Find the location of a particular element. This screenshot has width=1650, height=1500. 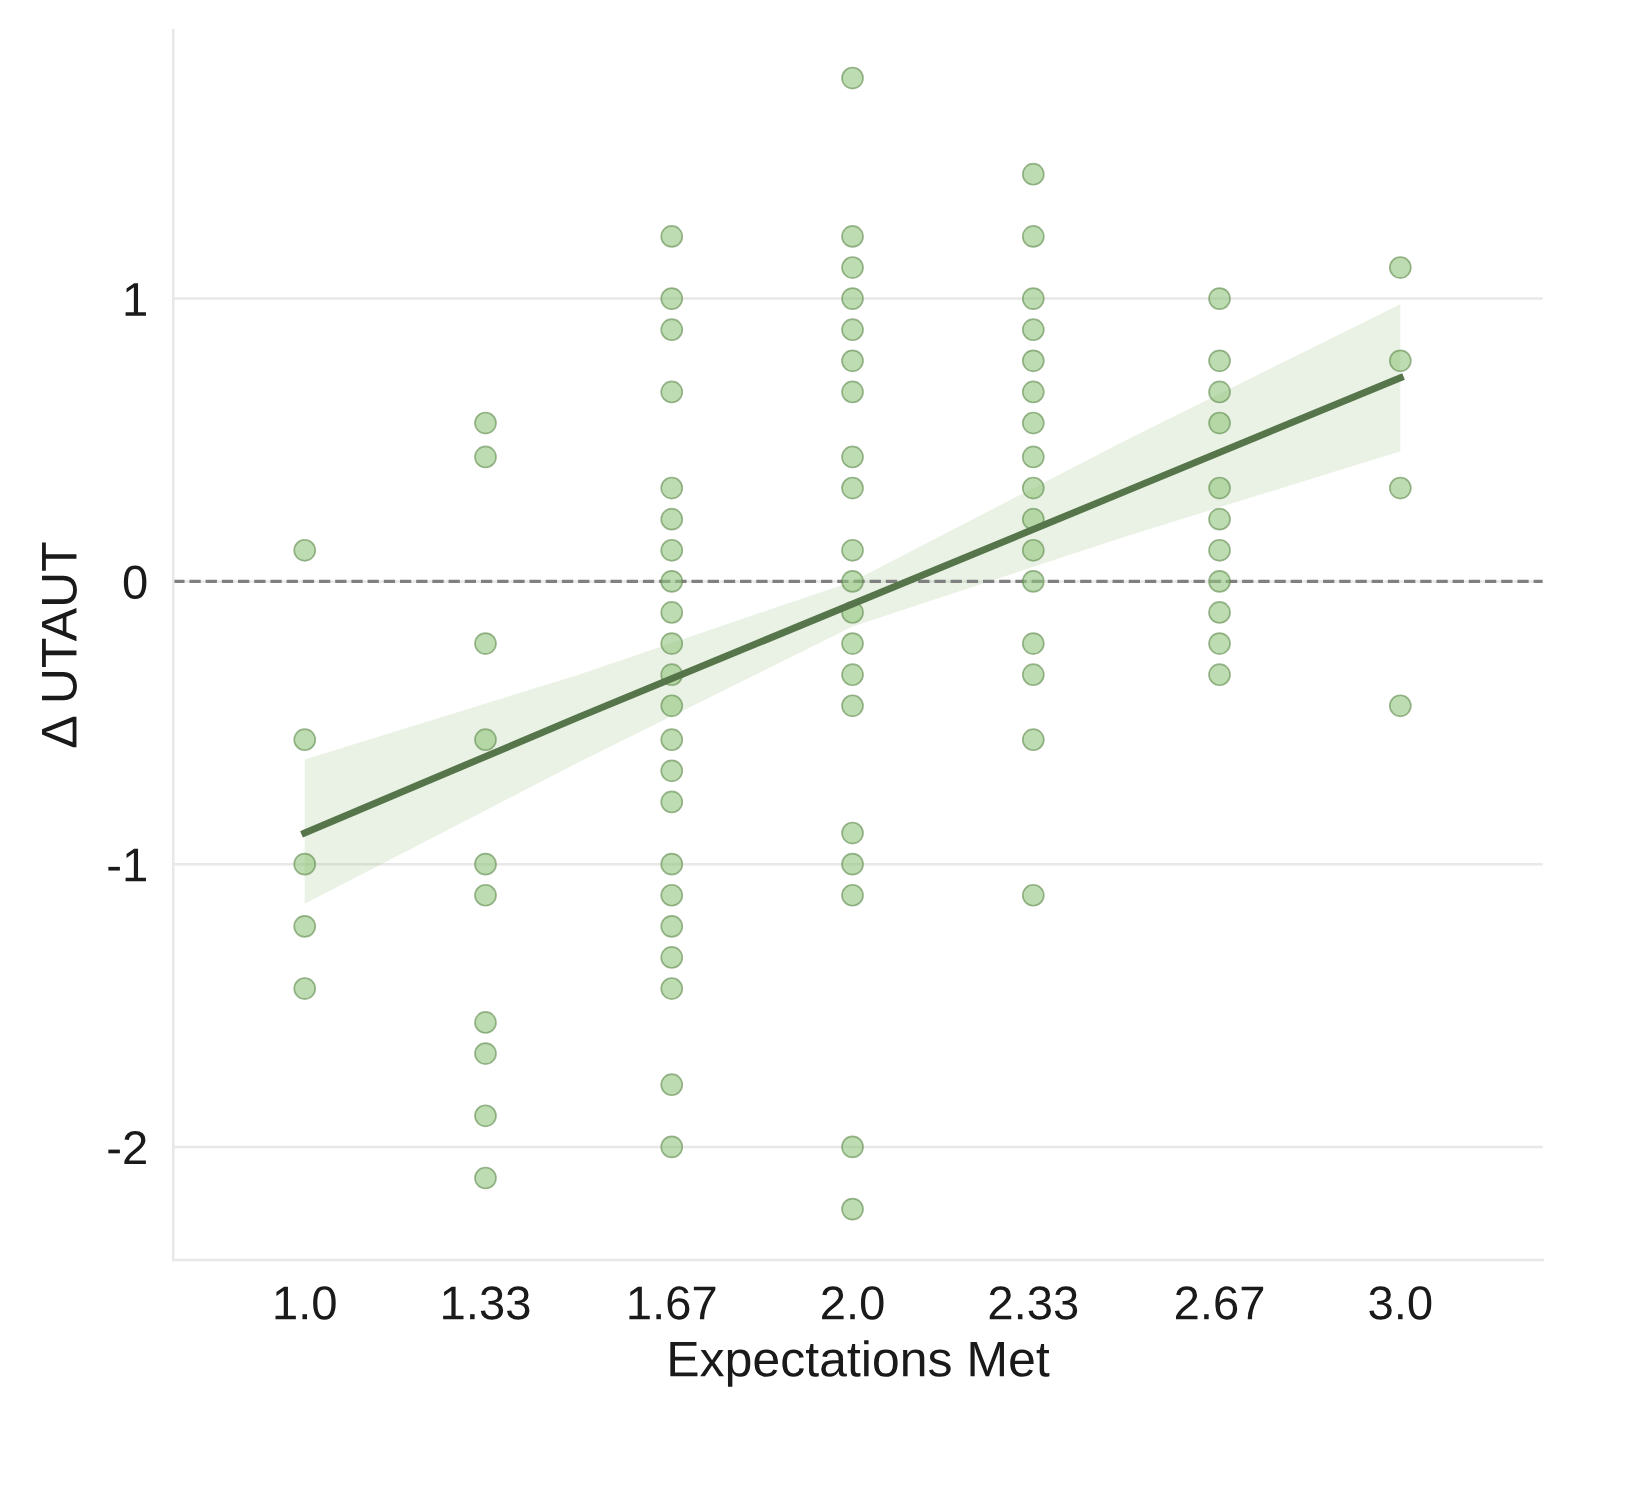

x-tick-label: 1.33 is located at coordinates (486, 1303).